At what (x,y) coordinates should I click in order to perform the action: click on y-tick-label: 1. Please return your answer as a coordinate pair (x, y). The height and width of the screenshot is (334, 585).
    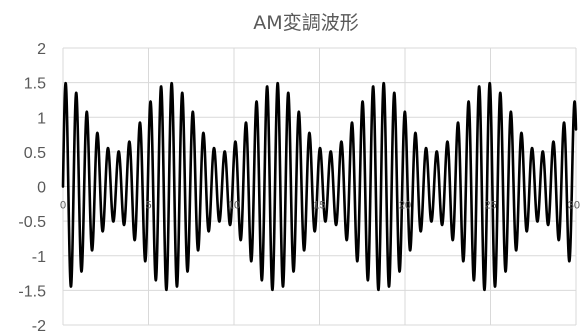
    Looking at the image, I should click on (41, 118).